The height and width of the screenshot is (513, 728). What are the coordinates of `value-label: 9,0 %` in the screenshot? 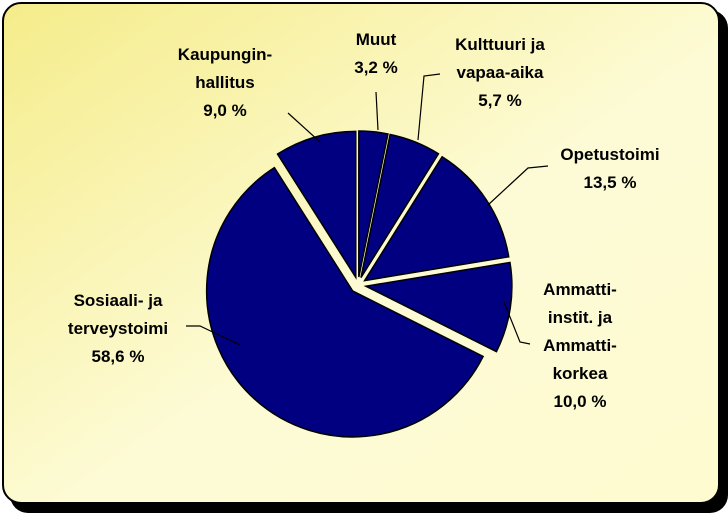 It's located at (225, 110).